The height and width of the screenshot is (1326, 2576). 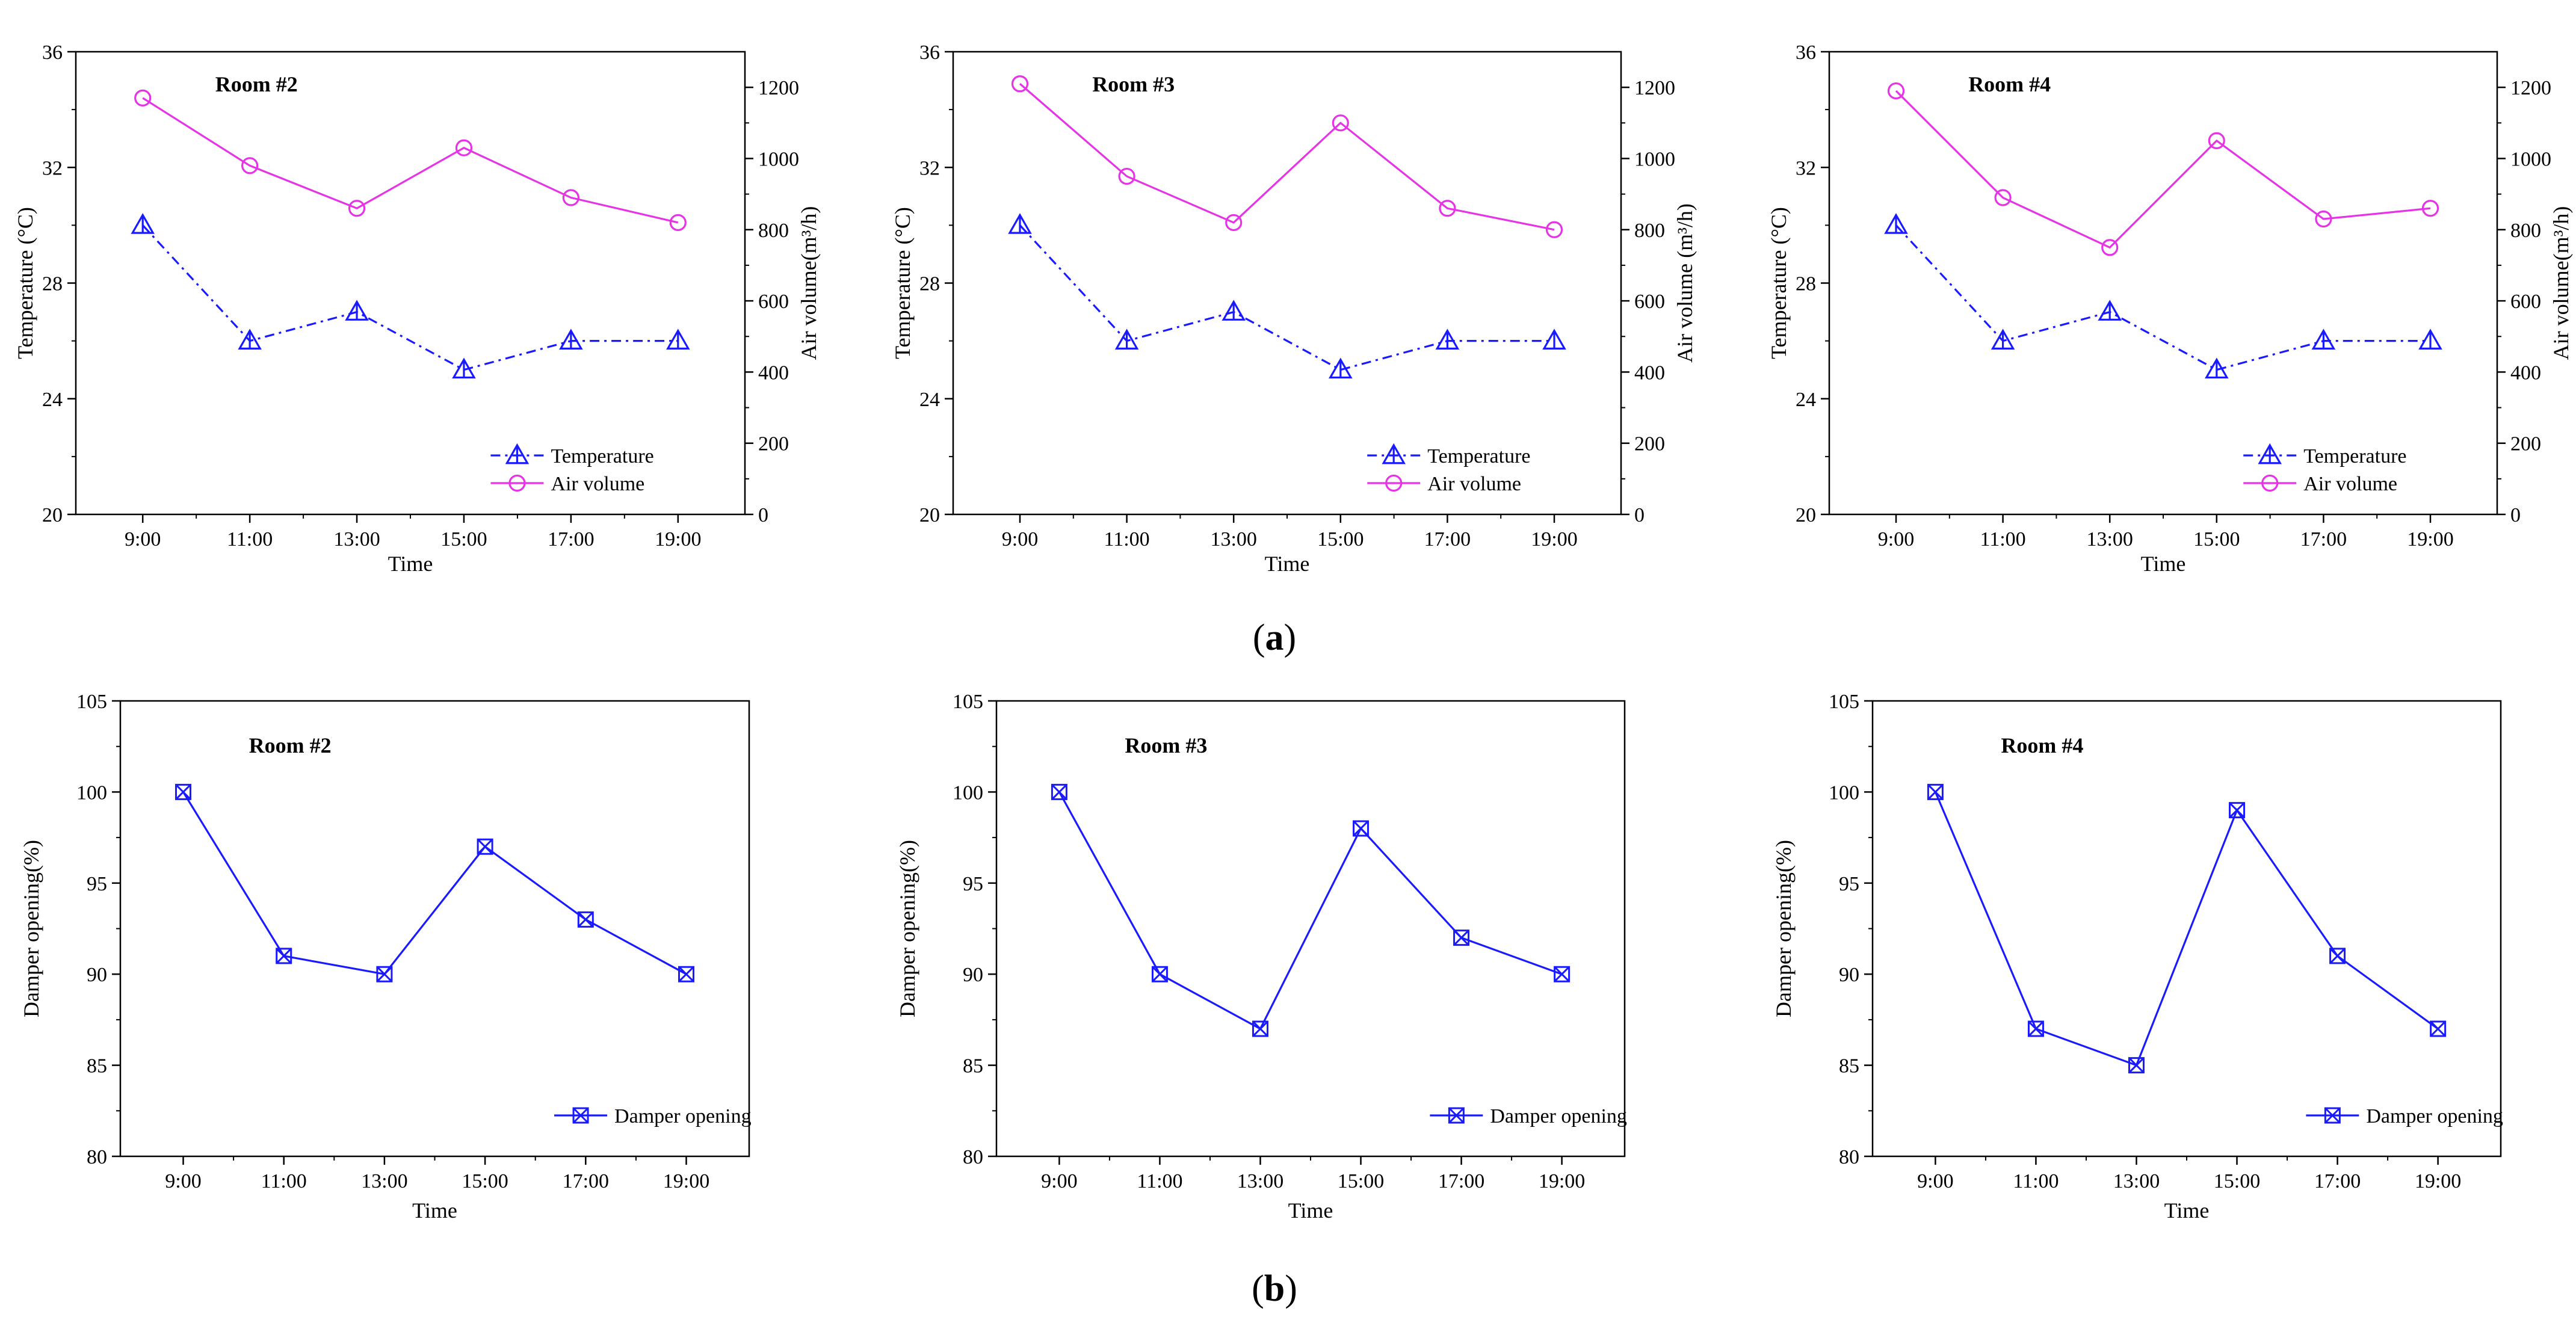 I want to click on x-tick-label: 17:00, so click(x=2323, y=539).